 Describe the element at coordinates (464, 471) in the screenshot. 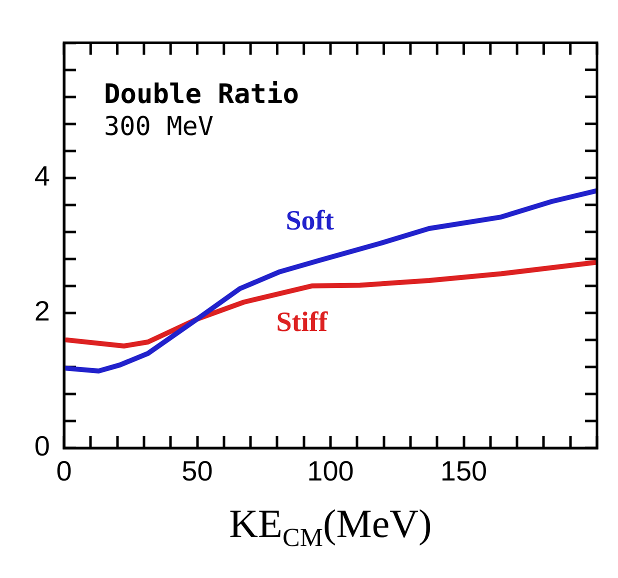

I see `x-tick-label: 150` at that location.